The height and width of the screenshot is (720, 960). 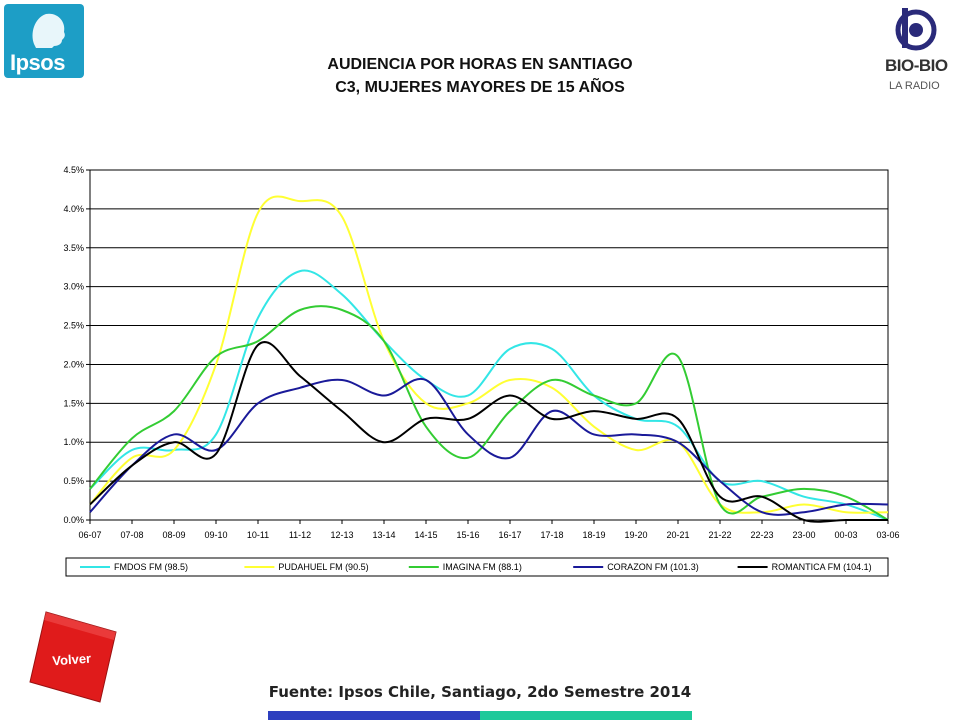 What do you see at coordinates (480, 87) in the screenshot?
I see `chart-title-line2: C3, MUJERES MAYORES DE 15 AÑOS` at bounding box center [480, 87].